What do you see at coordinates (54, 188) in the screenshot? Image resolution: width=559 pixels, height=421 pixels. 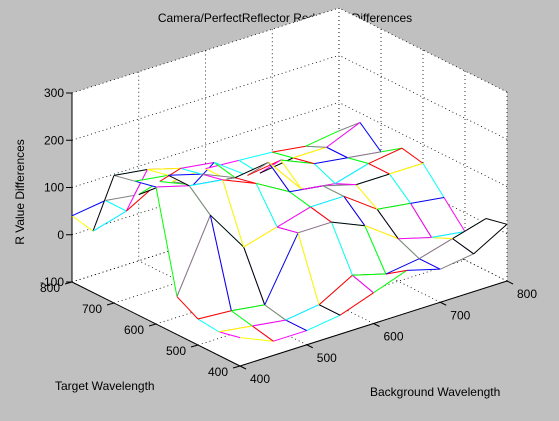 I see `z-tick-label: 100` at bounding box center [54, 188].